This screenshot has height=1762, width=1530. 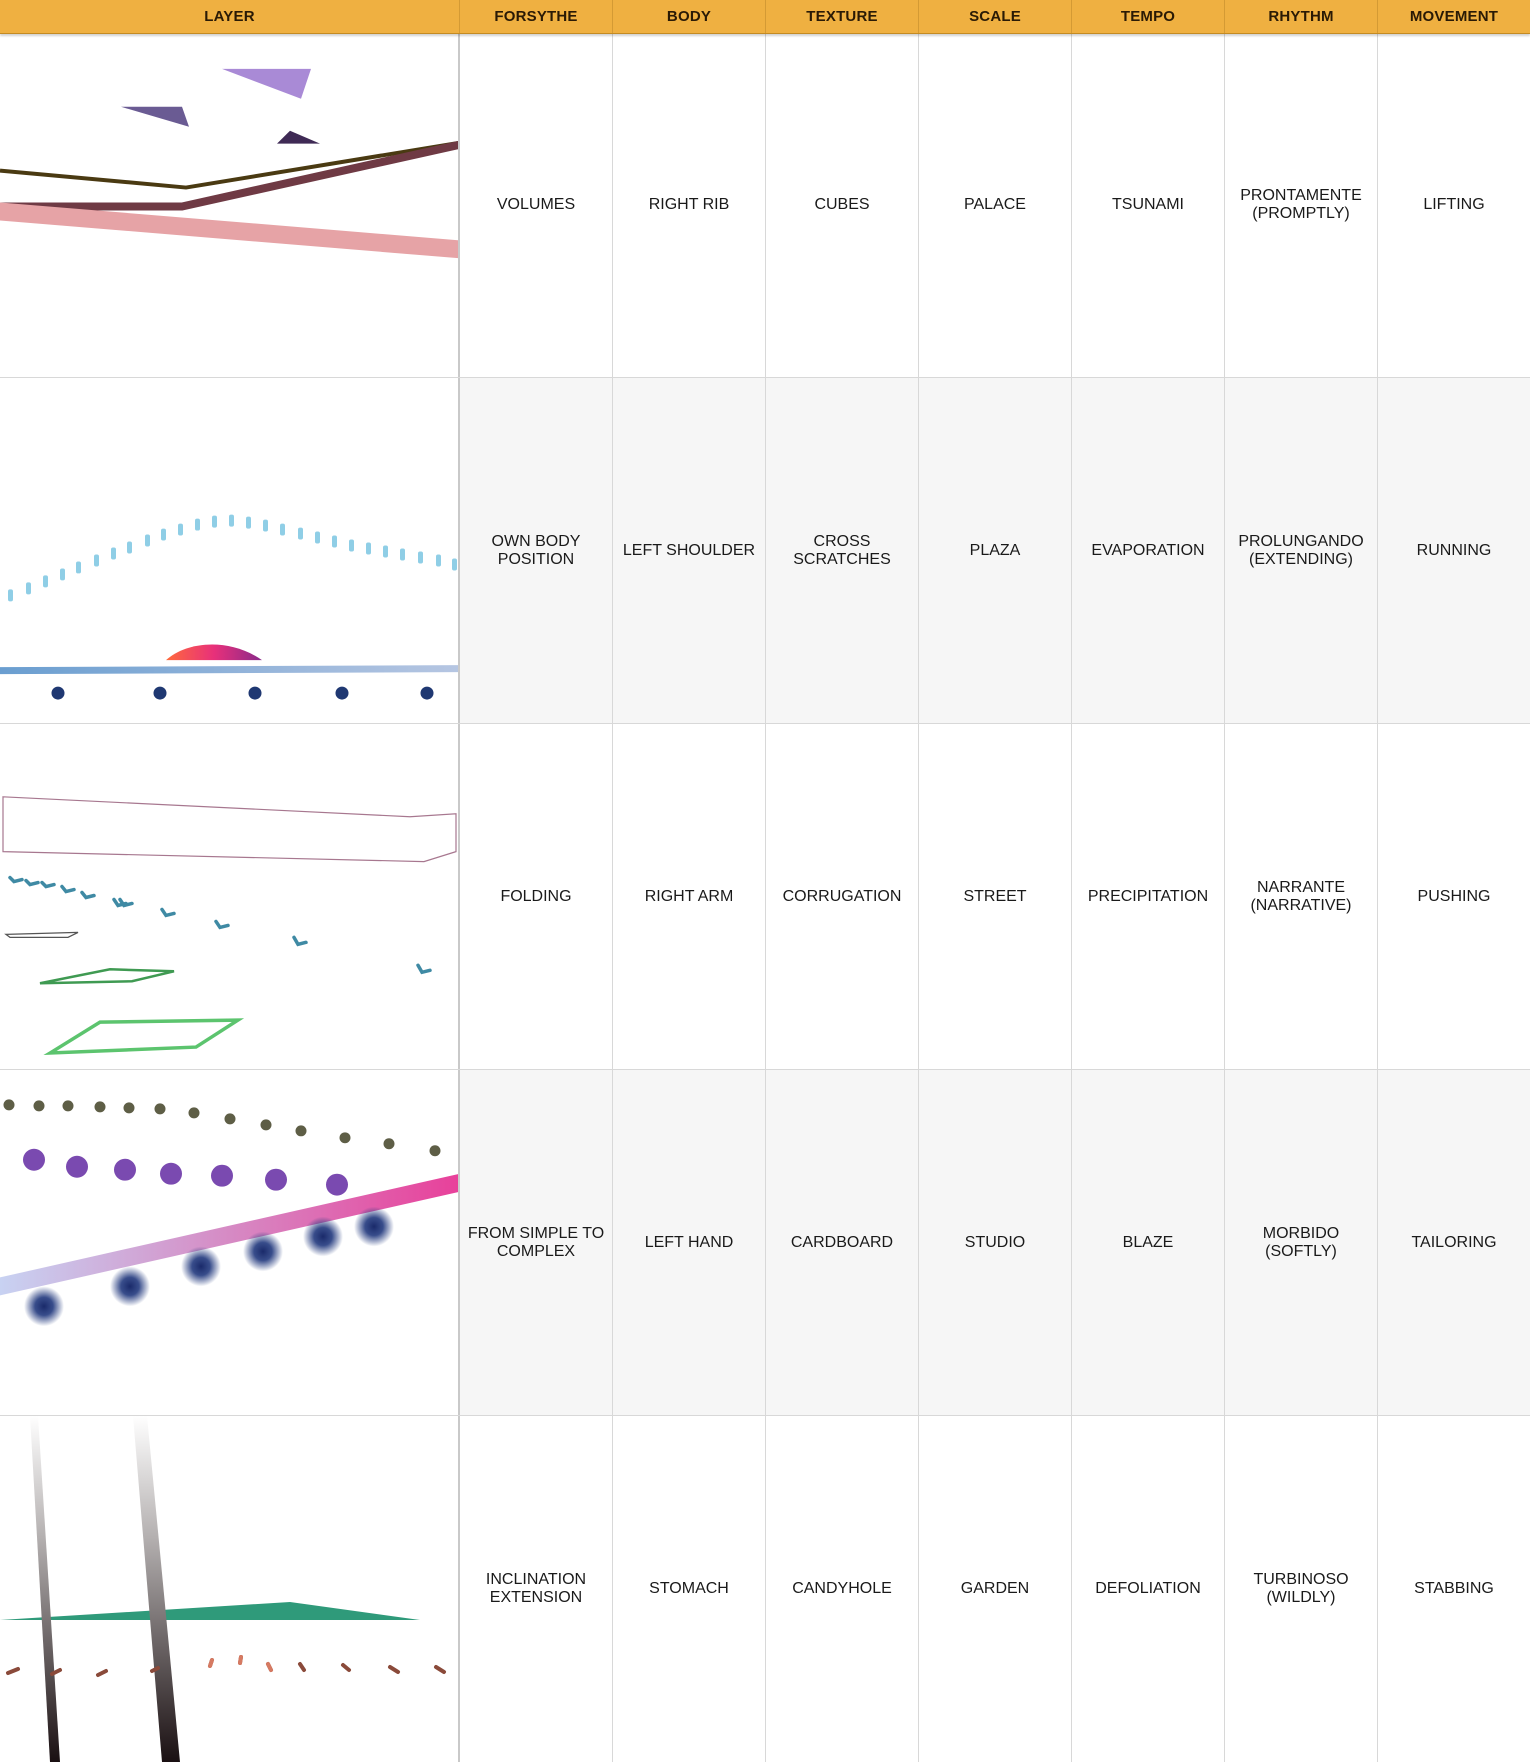 I want to click on cell-texture: CANDYHOLE, so click(x=842, y=1589).